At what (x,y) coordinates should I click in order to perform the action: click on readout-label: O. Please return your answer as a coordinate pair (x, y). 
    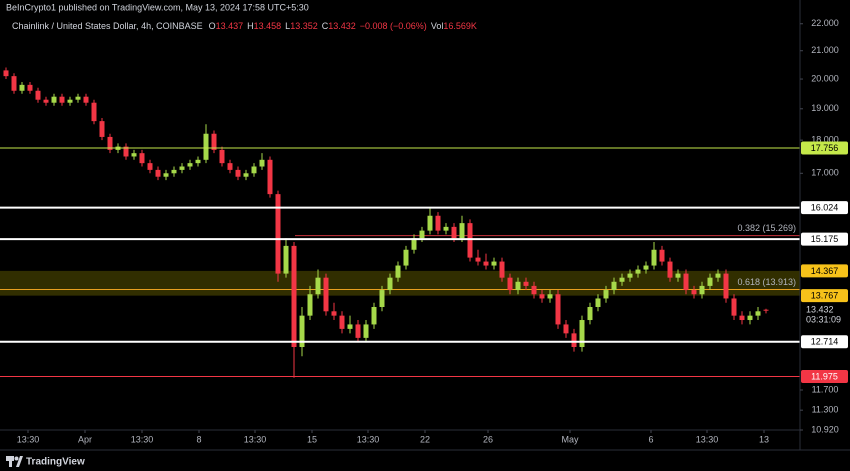
    Looking at the image, I should click on (212, 26).